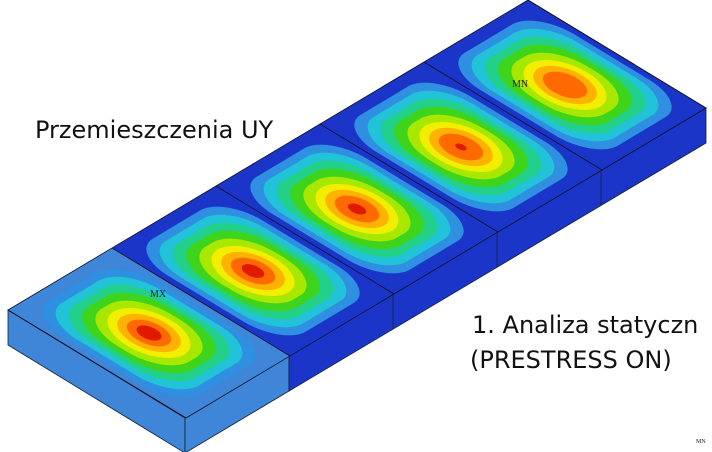 The image size is (712, 452). I want to click on analysis-label: (PRESTRESS ON), so click(571, 360).